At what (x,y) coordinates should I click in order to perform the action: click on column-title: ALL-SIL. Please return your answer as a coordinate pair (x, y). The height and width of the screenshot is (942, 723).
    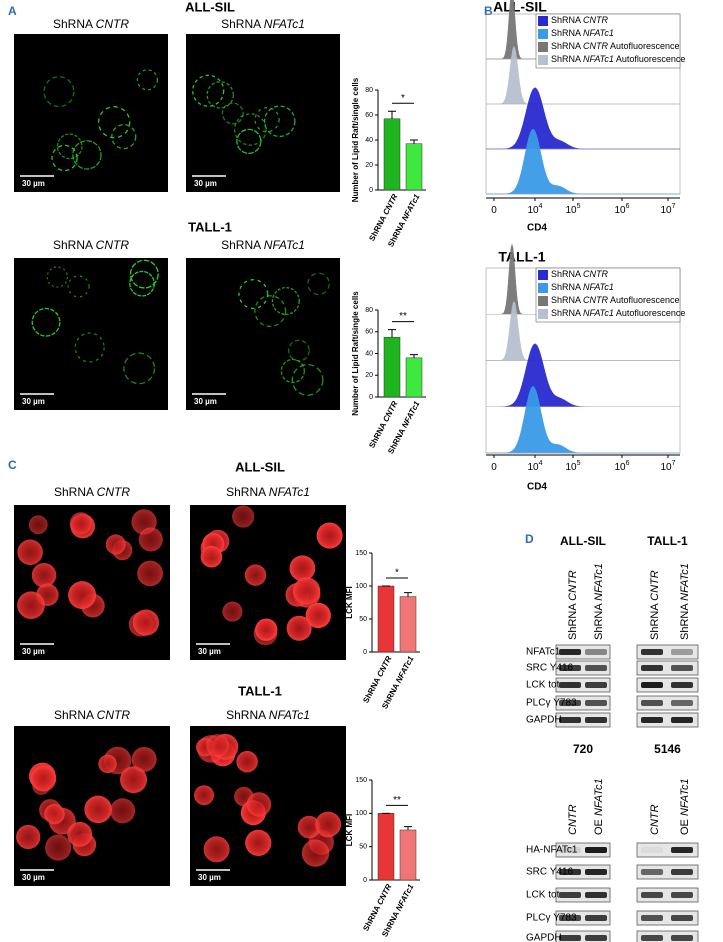
    Looking at the image, I should click on (583, 541).